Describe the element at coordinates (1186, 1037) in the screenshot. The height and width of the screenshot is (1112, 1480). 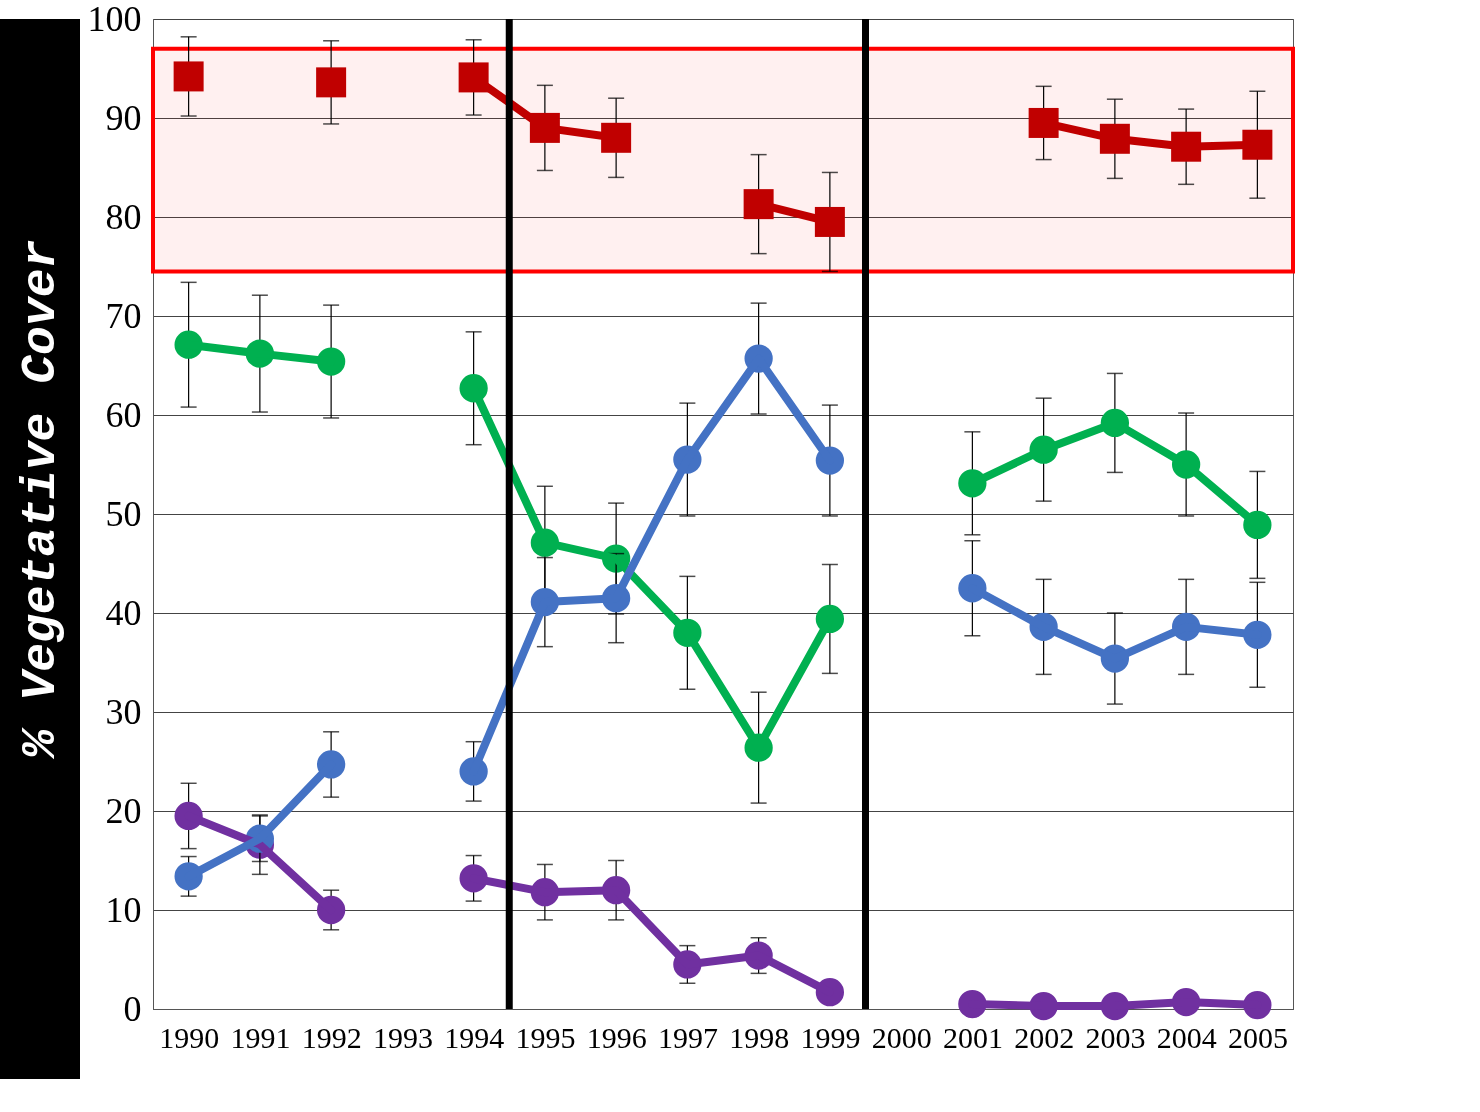
I see `x-tick-label: 2004` at that location.